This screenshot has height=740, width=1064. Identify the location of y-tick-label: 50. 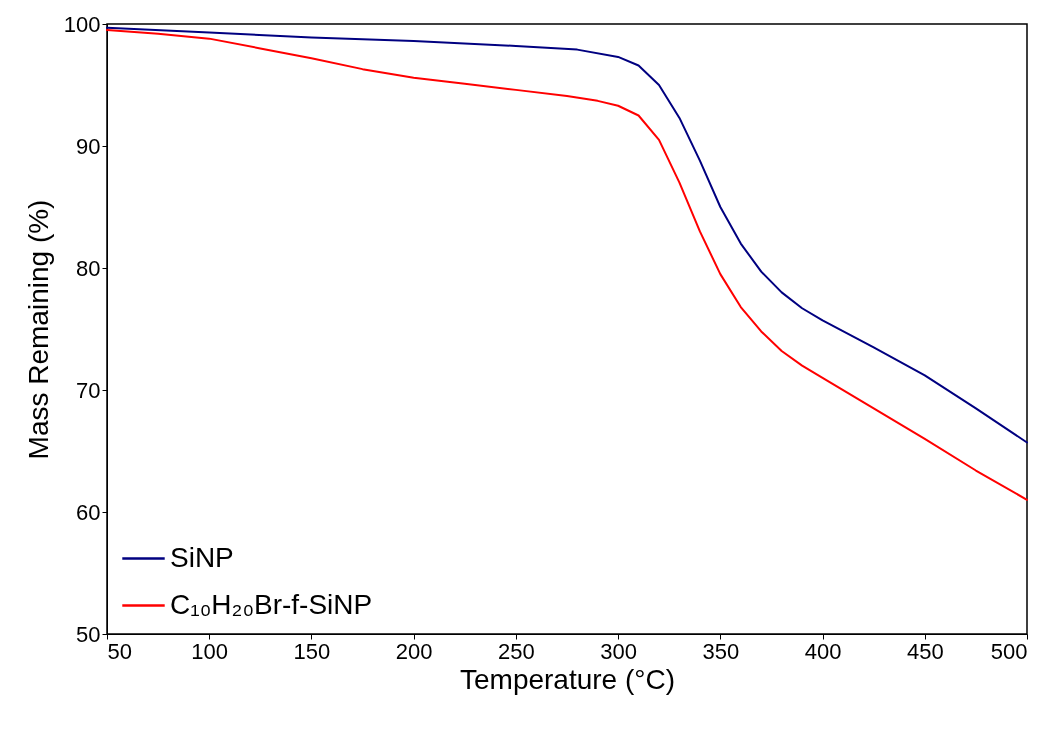
(88, 634).